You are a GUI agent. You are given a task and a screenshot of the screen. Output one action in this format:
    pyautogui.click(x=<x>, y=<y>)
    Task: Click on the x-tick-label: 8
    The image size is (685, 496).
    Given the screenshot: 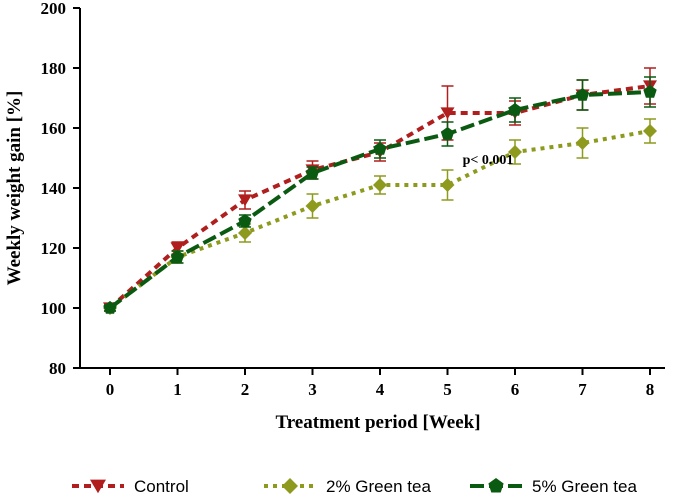 What is the action you would take?
    pyautogui.click(x=650, y=389)
    